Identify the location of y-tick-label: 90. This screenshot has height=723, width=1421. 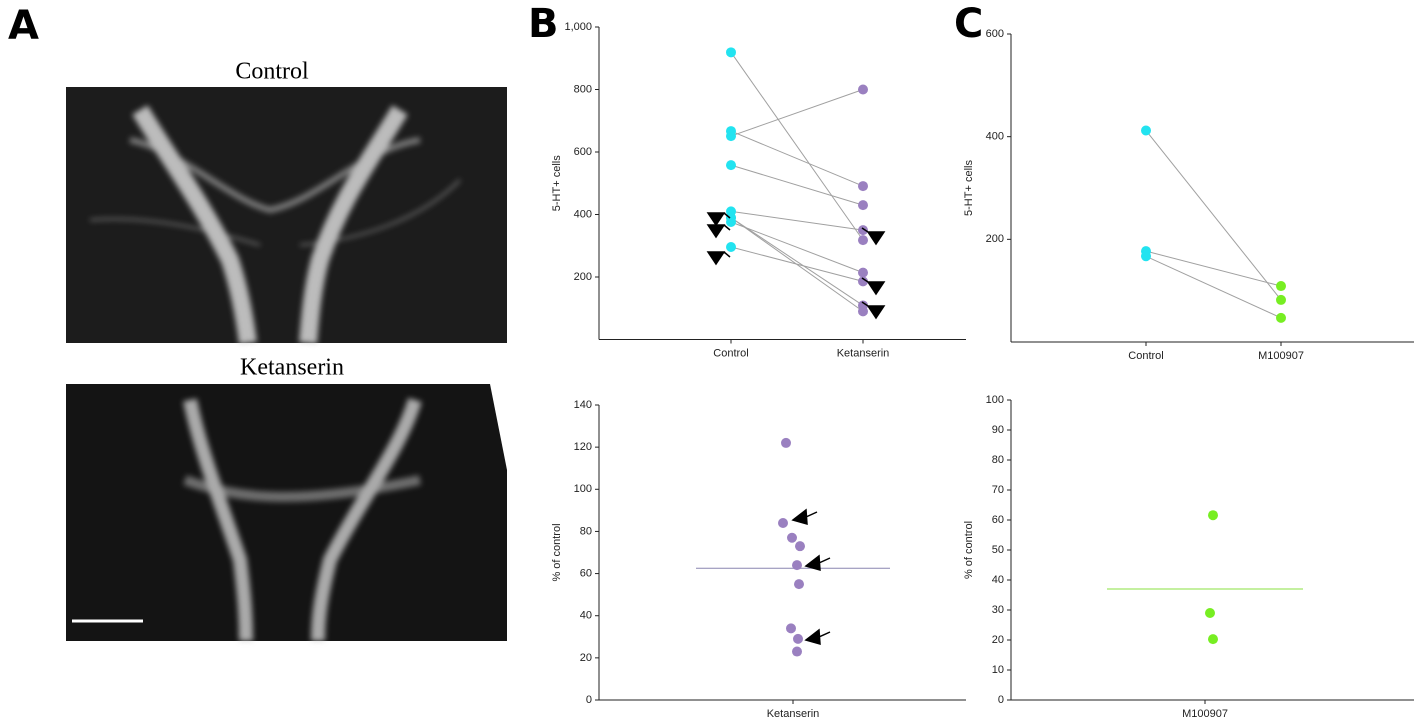
(998, 430).